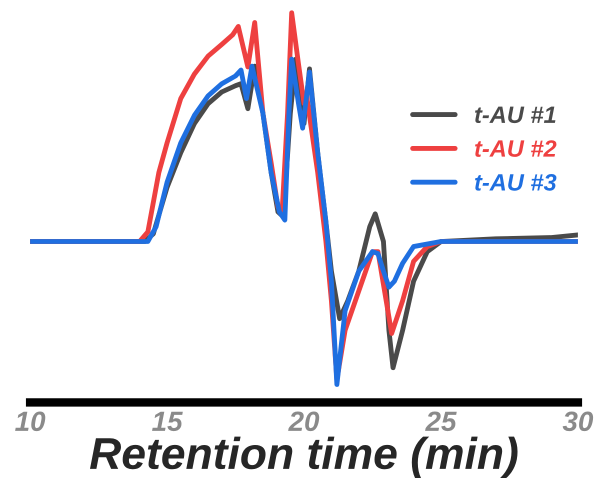  I want to click on x-axis-title: Retention time (min), so click(304, 457).